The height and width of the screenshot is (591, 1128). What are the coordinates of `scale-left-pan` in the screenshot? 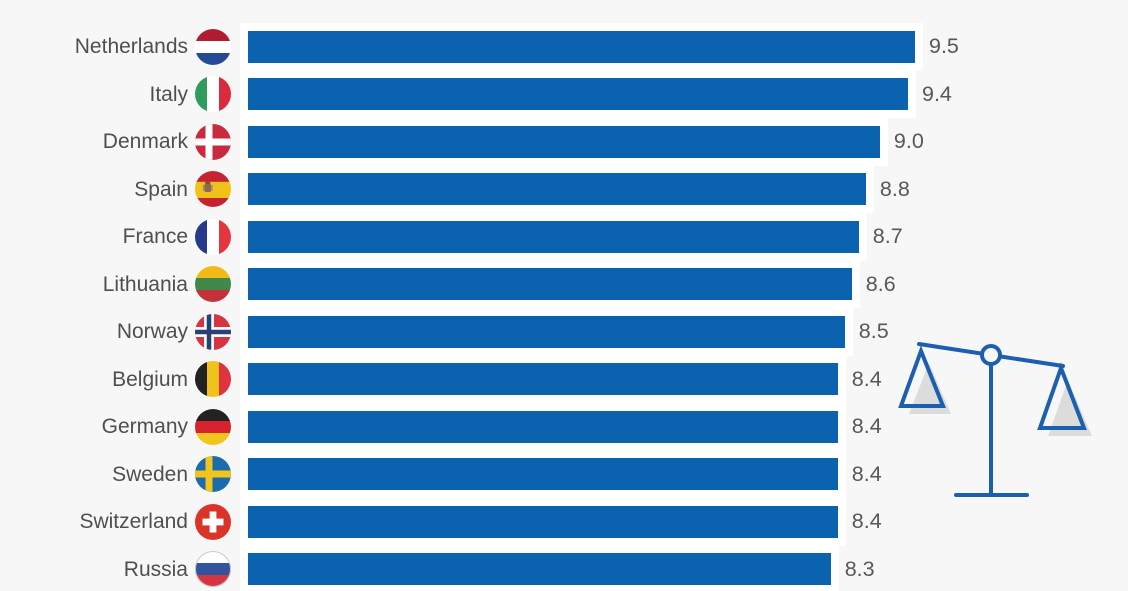 It's located at (922, 376).